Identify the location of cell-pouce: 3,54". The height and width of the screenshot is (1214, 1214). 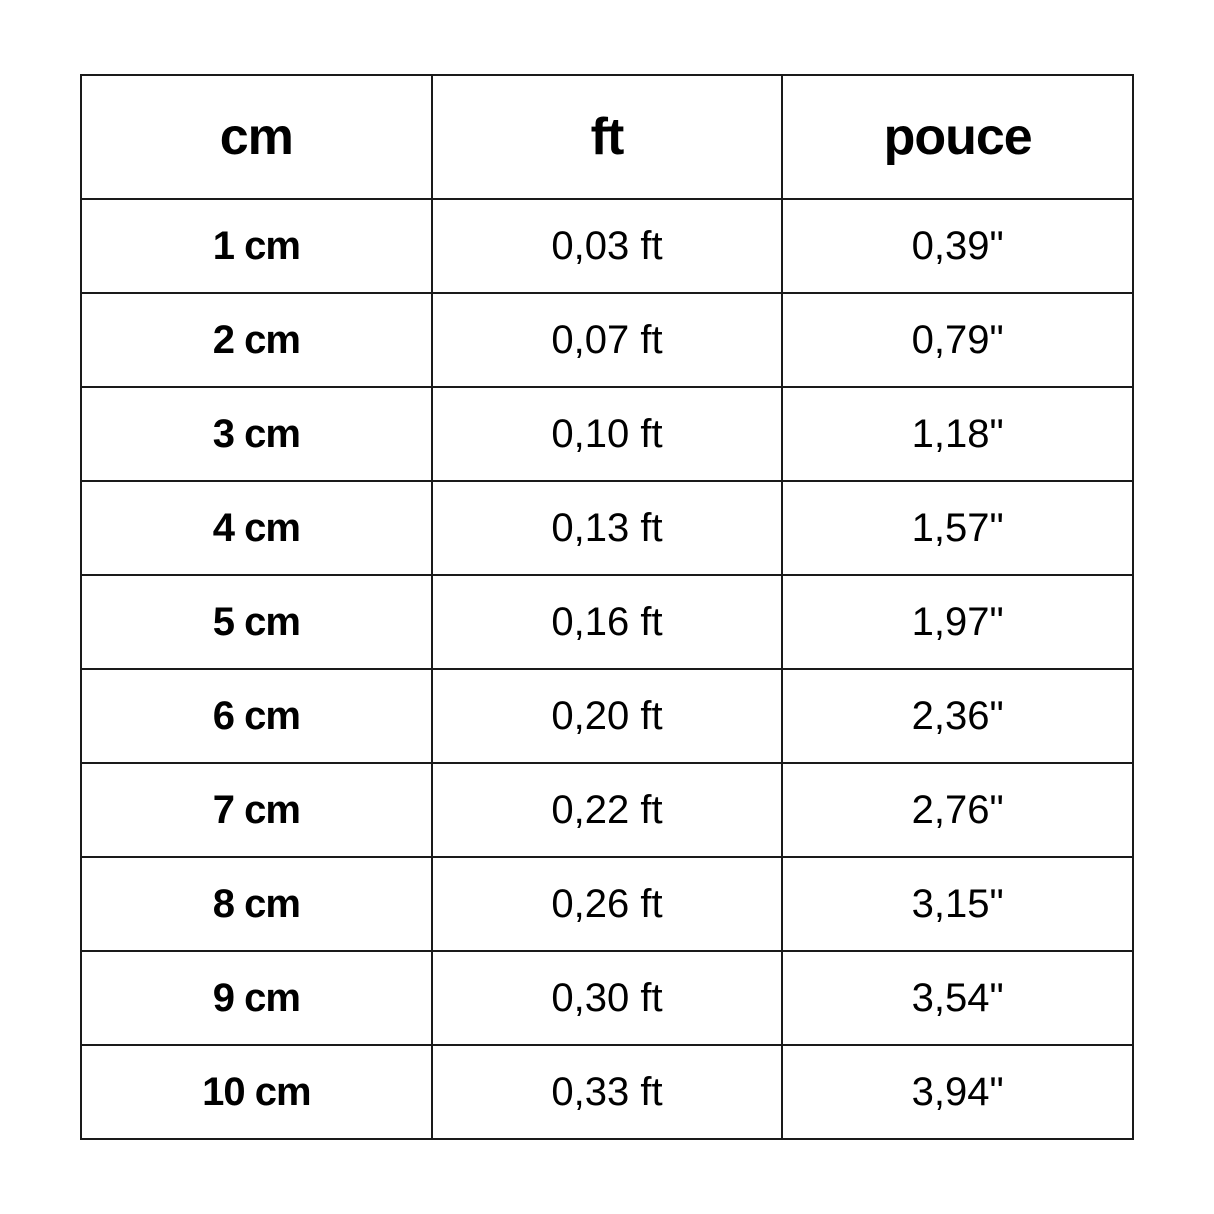
(957, 998).